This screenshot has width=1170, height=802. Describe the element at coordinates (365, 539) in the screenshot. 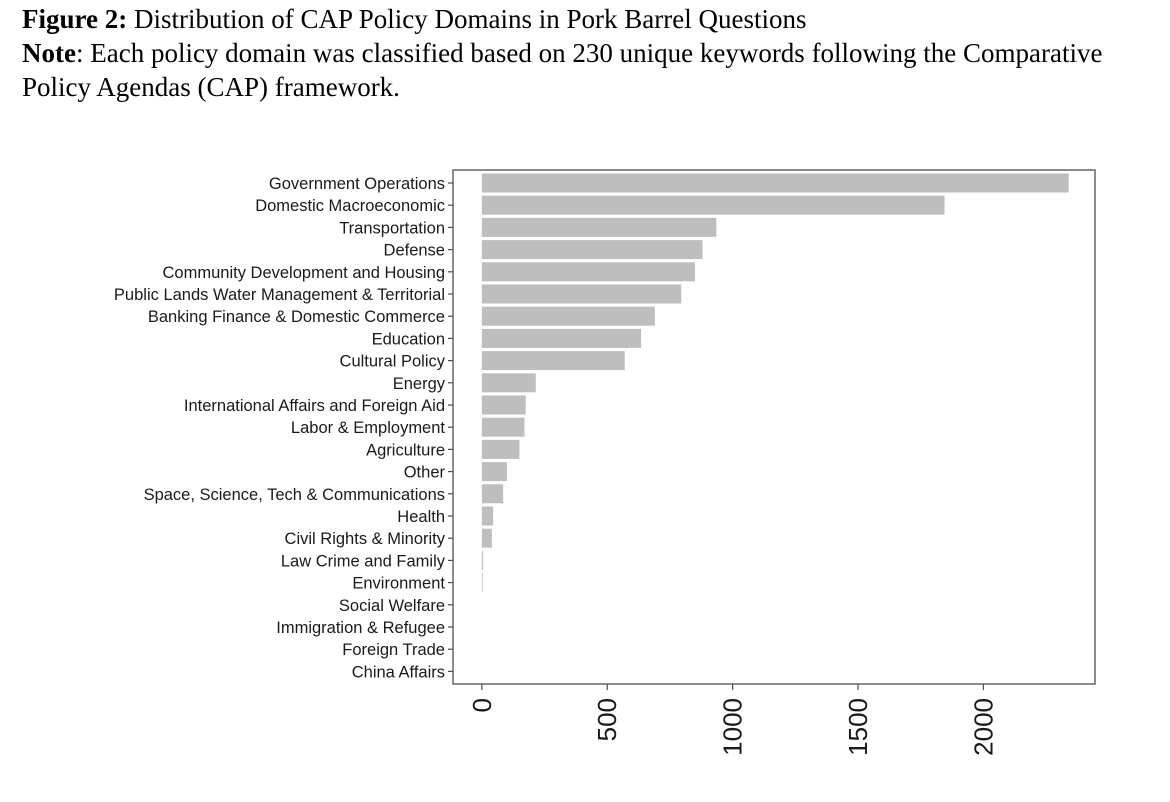

I see `category-label: Civil Rights & Minority` at that location.